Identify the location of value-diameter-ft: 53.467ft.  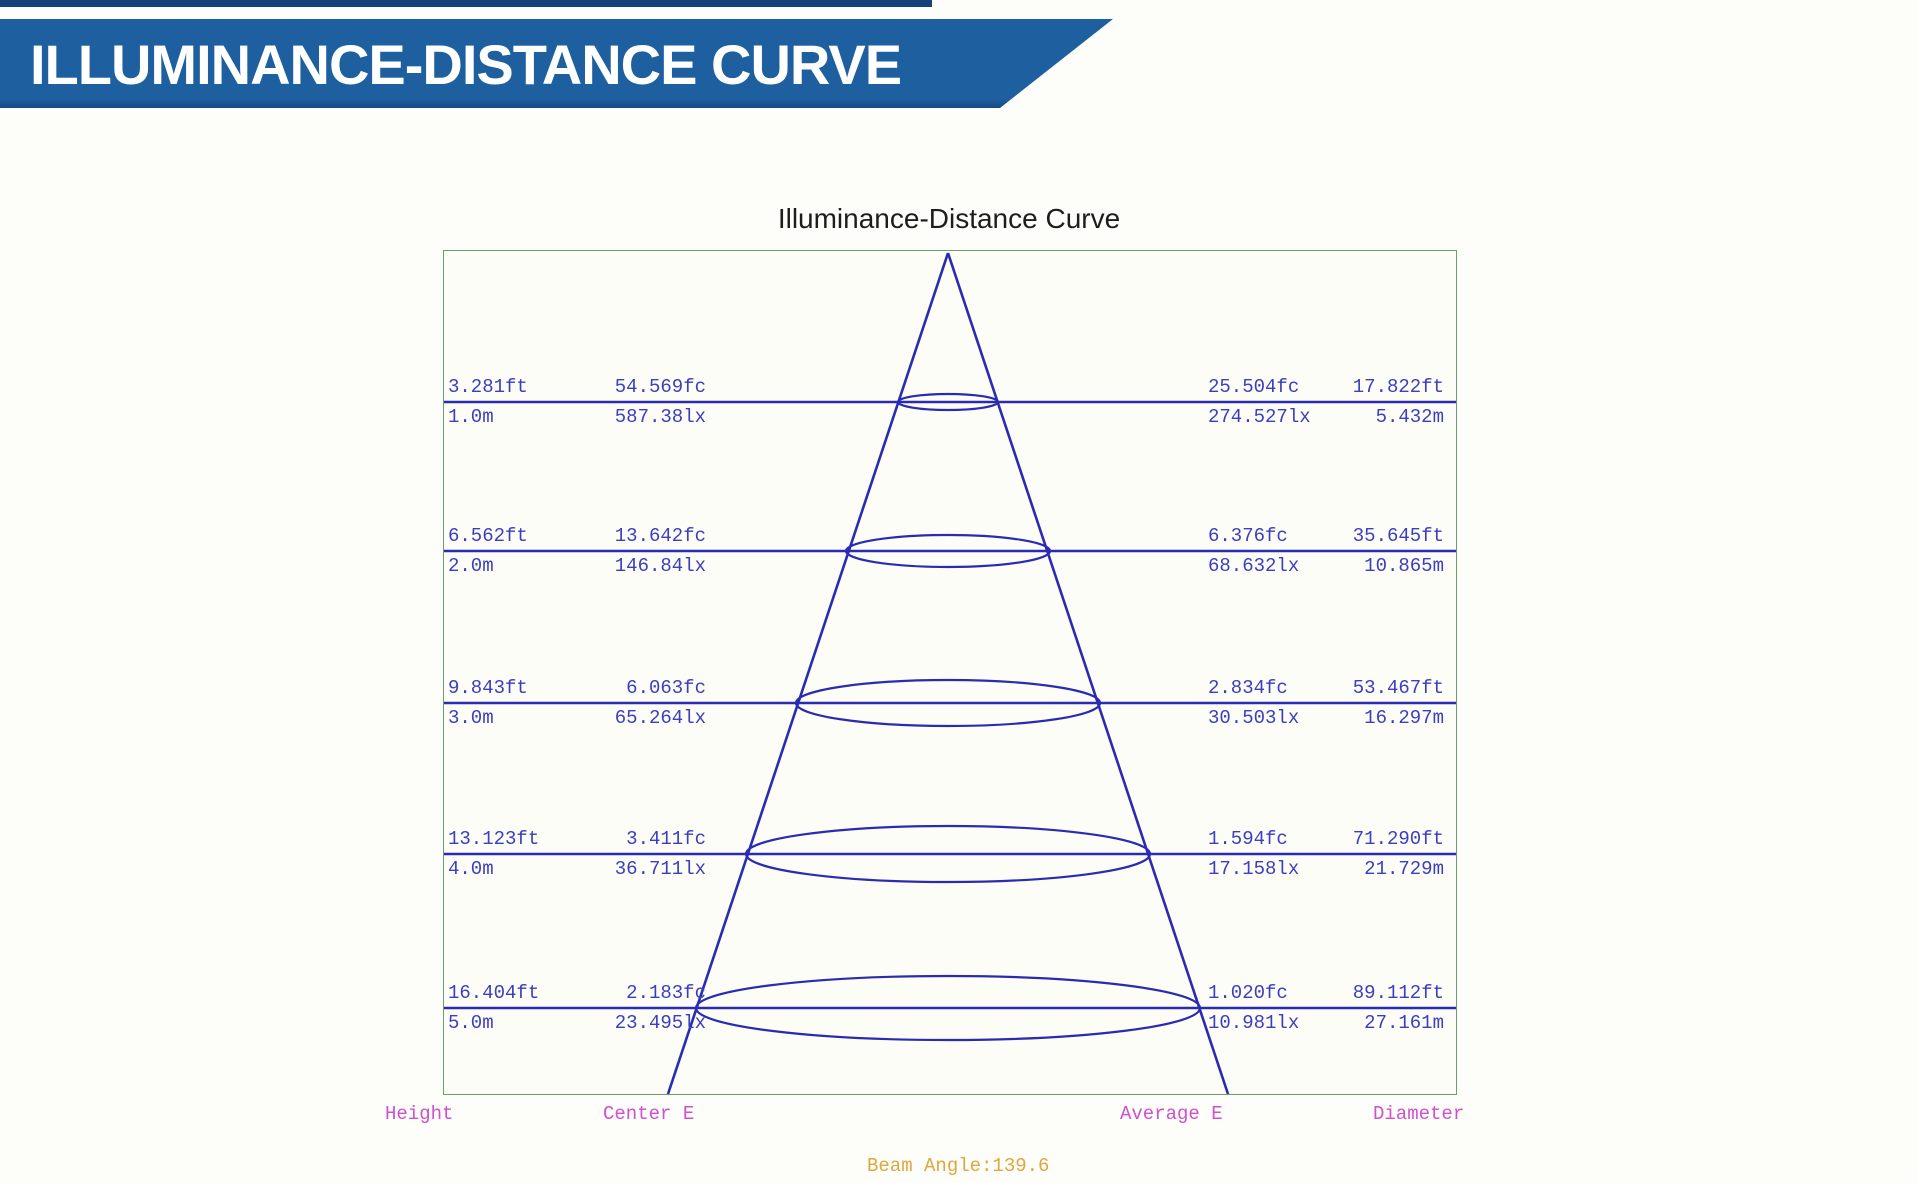
(1398, 688).